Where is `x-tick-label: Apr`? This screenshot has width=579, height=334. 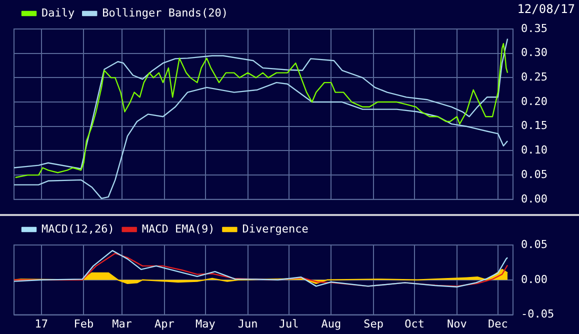 x-tick-label: Apr is located at coordinates (164, 323).